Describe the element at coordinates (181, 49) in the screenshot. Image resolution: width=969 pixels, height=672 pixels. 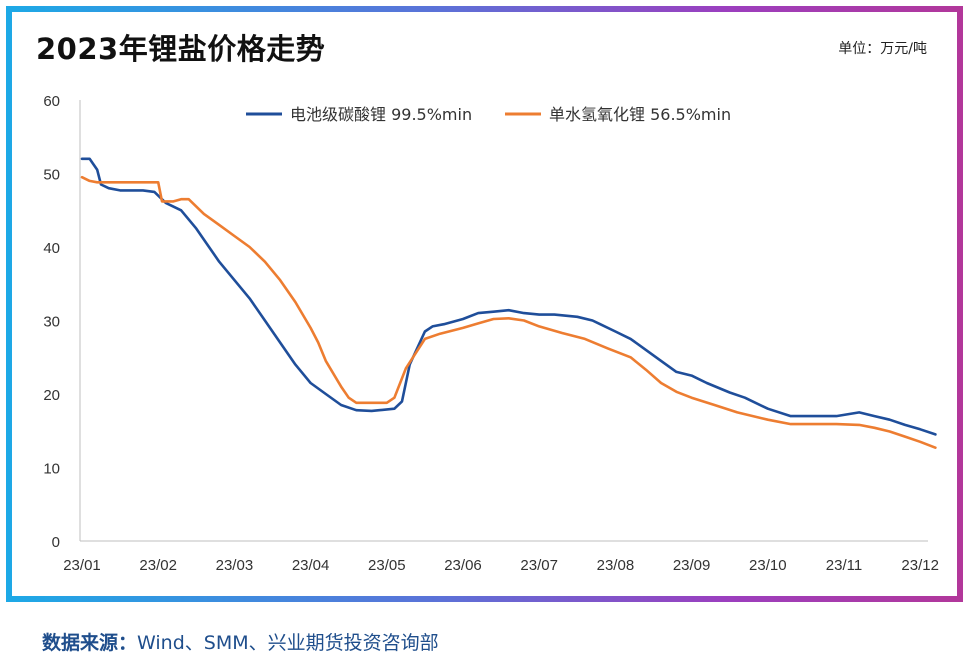
I see `chart-title: 2023年锂盐价格走势` at that location.